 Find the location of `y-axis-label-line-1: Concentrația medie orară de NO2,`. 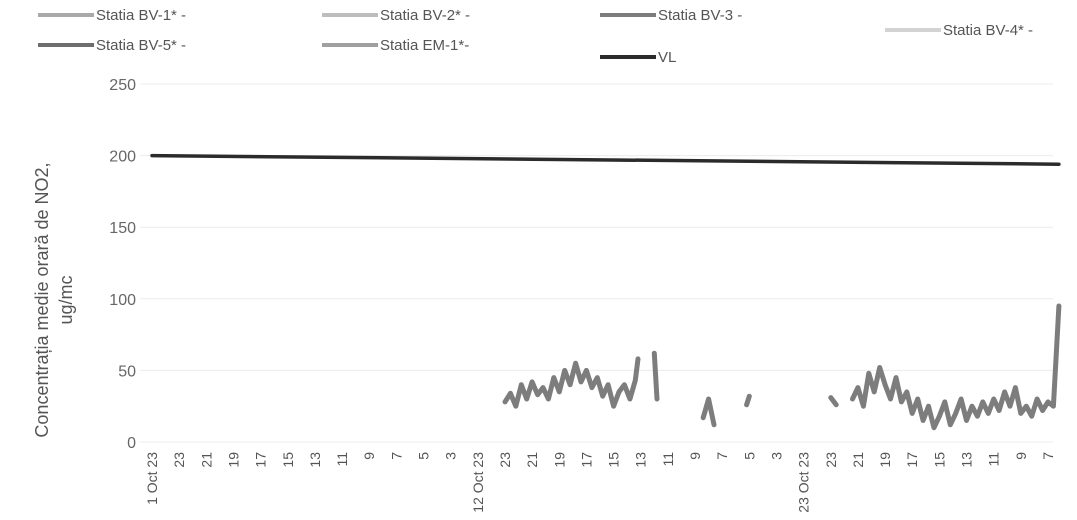

y-axis-label-line-1: Concentrația medie orară de NO2, is located at coordinates (42, 299).